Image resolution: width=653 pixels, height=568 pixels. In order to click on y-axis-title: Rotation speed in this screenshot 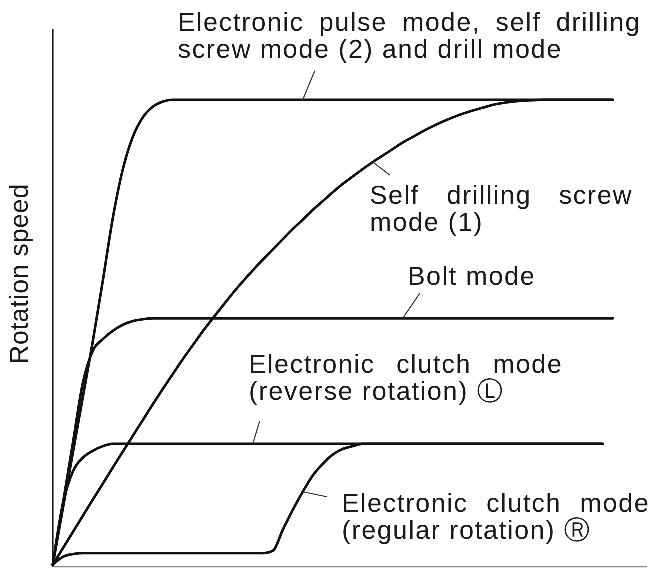, I will do `click(19, 274)`.